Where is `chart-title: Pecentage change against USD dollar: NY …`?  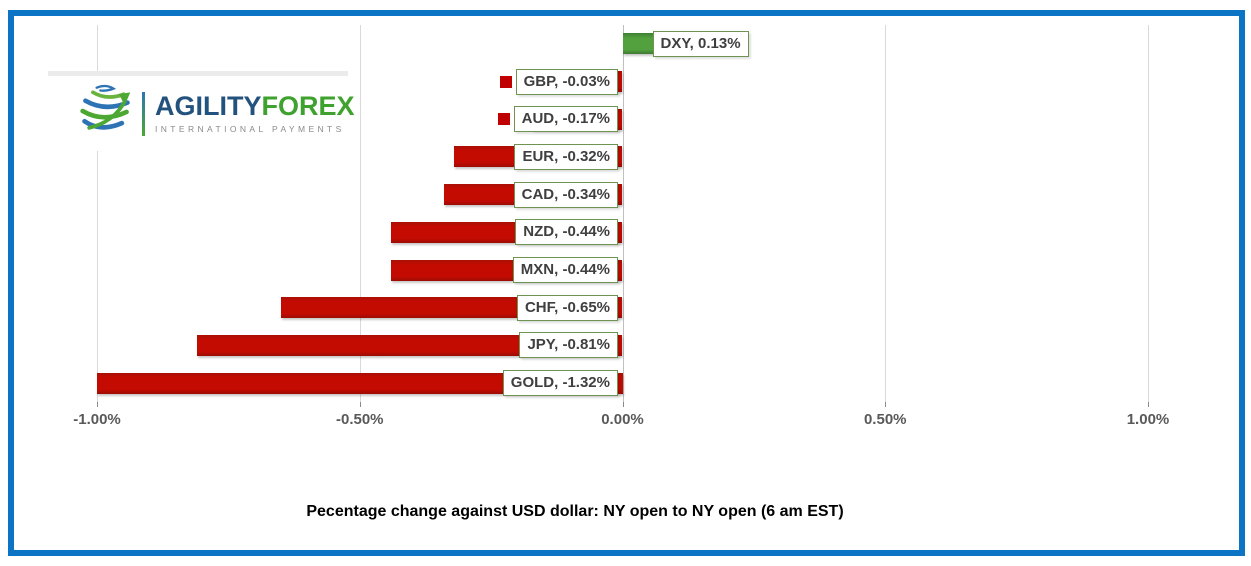 chart-title: Pecentage change against USD dollar: NY … is located at coordinates (575, 511).